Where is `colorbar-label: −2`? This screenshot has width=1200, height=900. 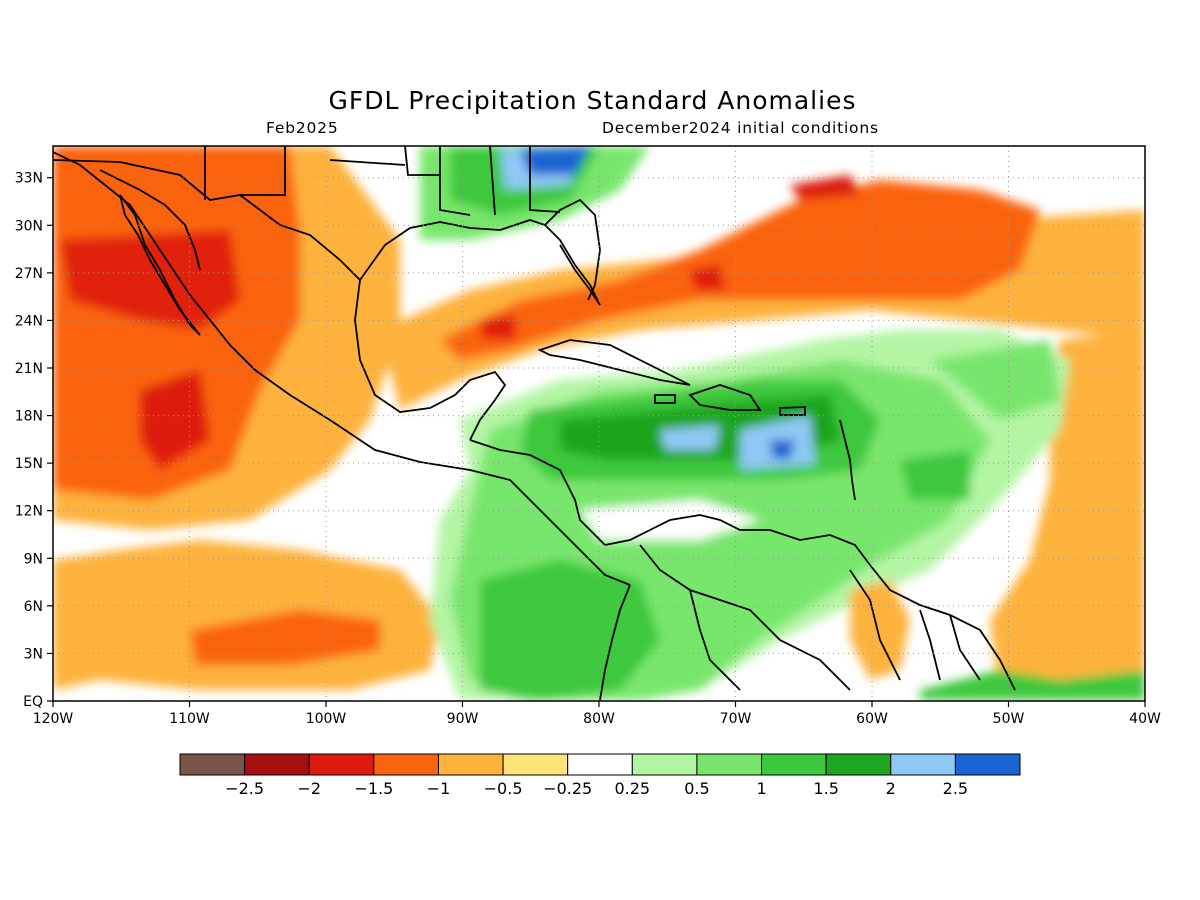 colorbar-label: −2 is located at coordinates (309, 788).